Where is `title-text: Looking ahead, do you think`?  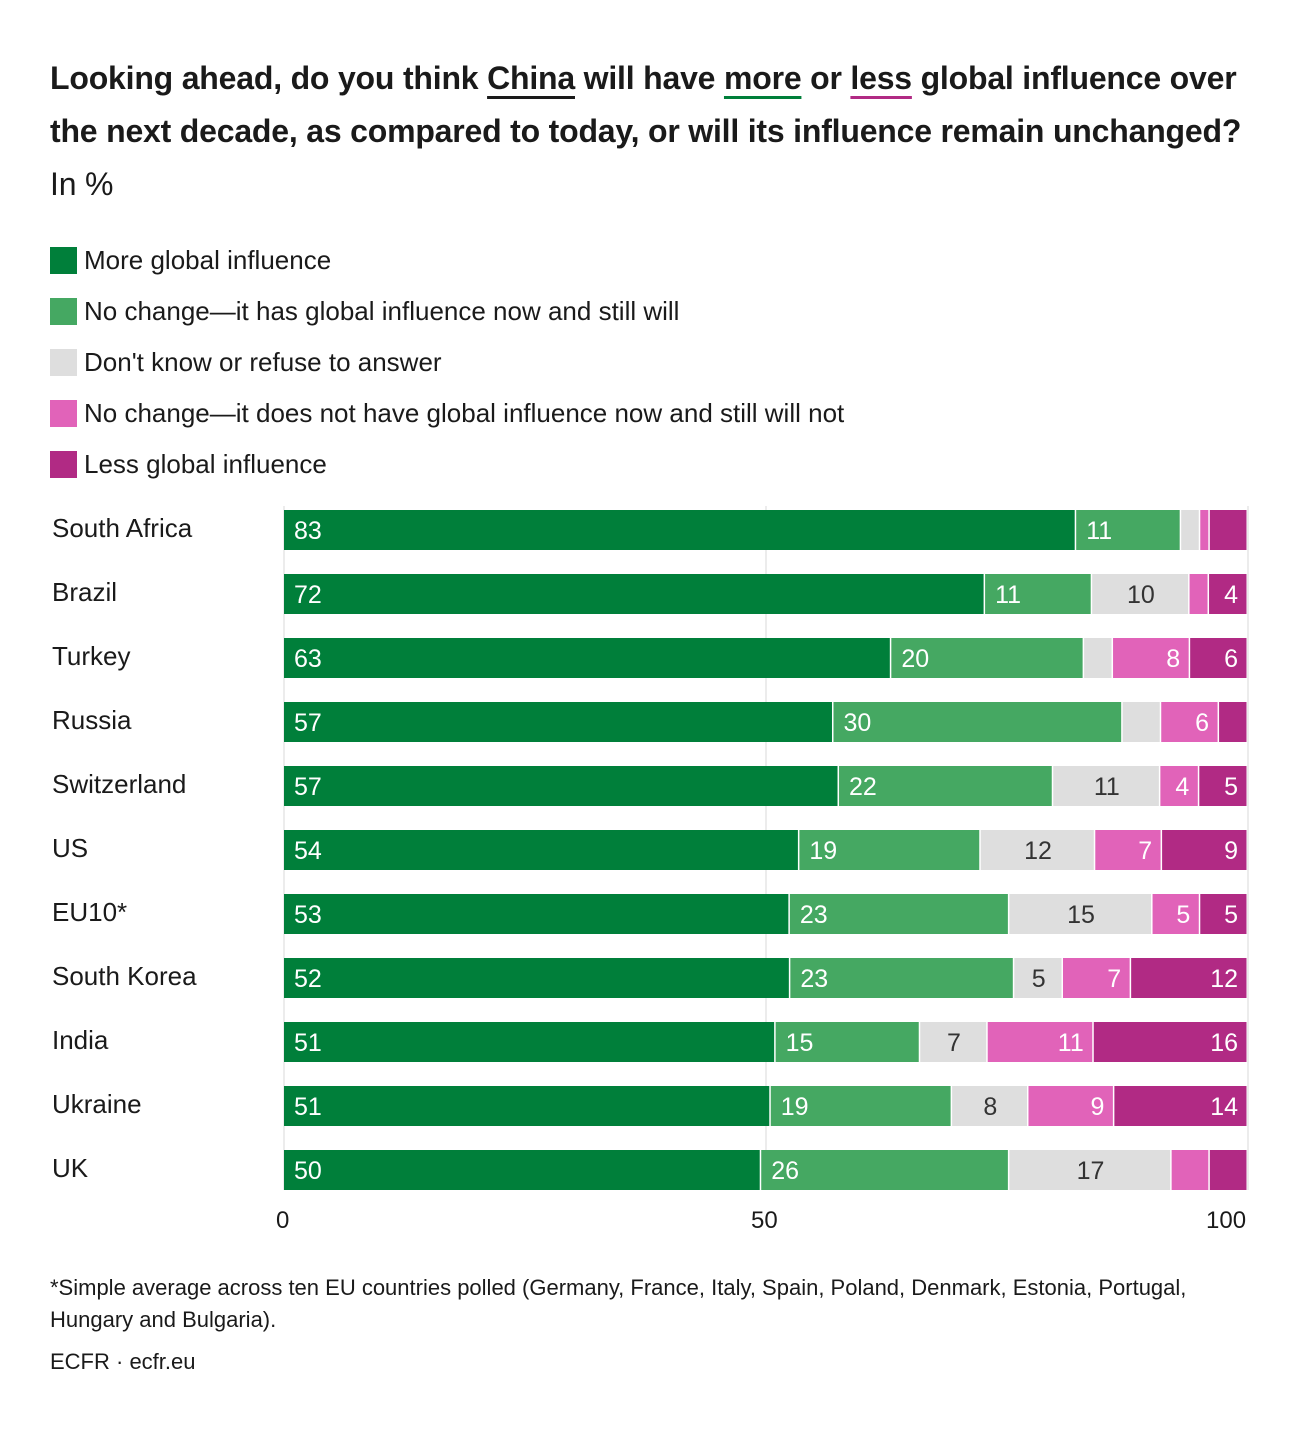
title-text: Looking ahead, do you think is located at coordinates (269, 78).